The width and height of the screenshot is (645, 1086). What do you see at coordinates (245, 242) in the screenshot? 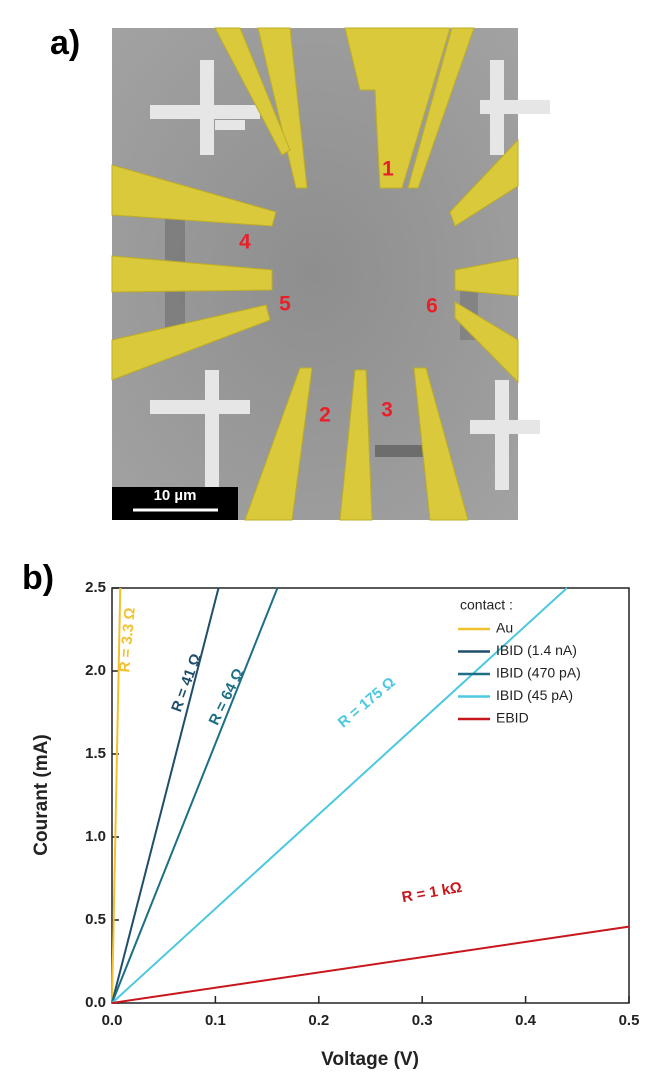
I see `electrode-label: 4` at bounding box center [245, 242].